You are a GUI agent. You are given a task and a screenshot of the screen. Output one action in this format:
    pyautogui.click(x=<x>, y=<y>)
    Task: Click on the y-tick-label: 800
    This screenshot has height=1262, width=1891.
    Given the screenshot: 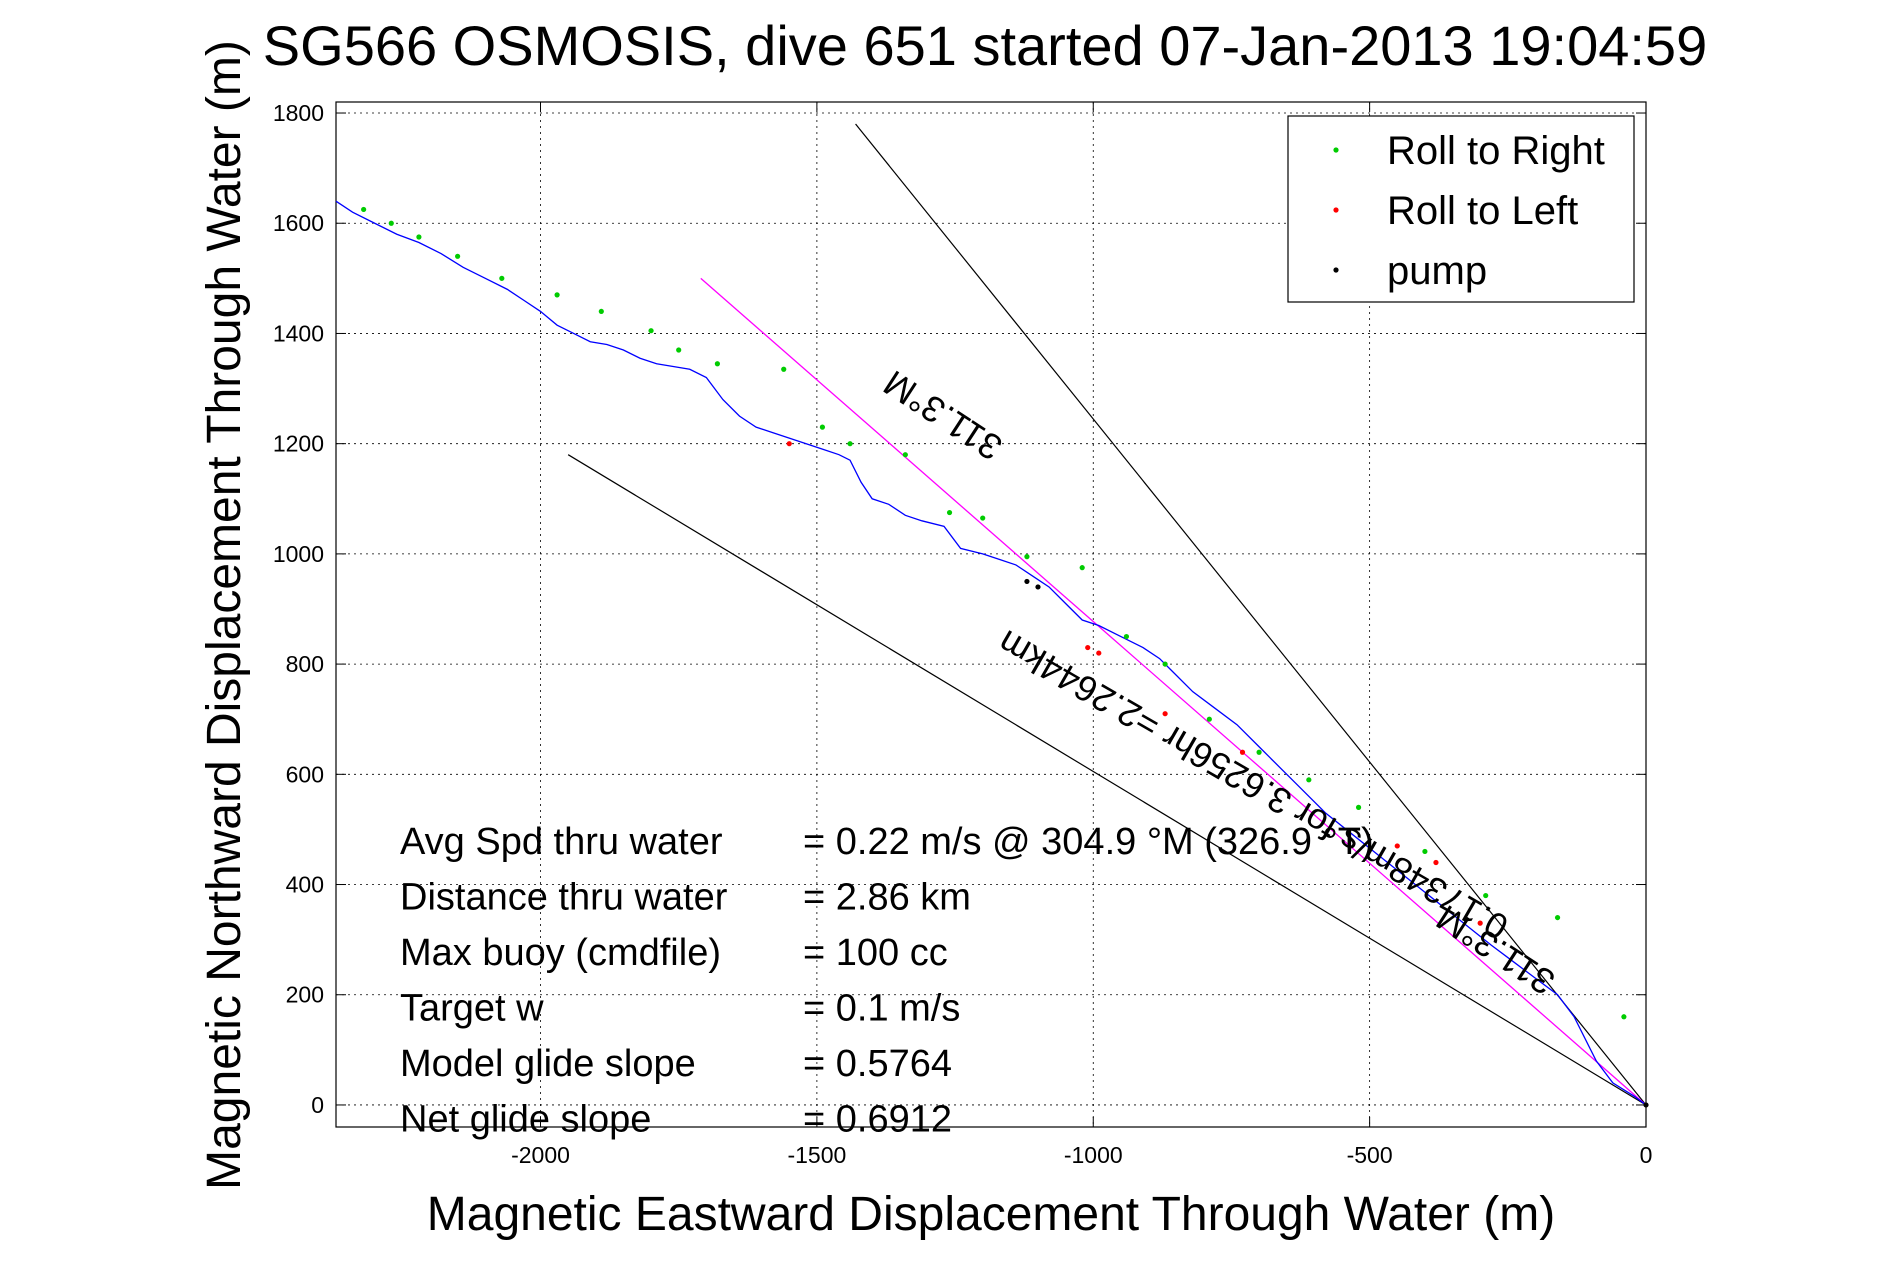 What is the action you would take?
    pyautogui.click(x=305, y=664)
    